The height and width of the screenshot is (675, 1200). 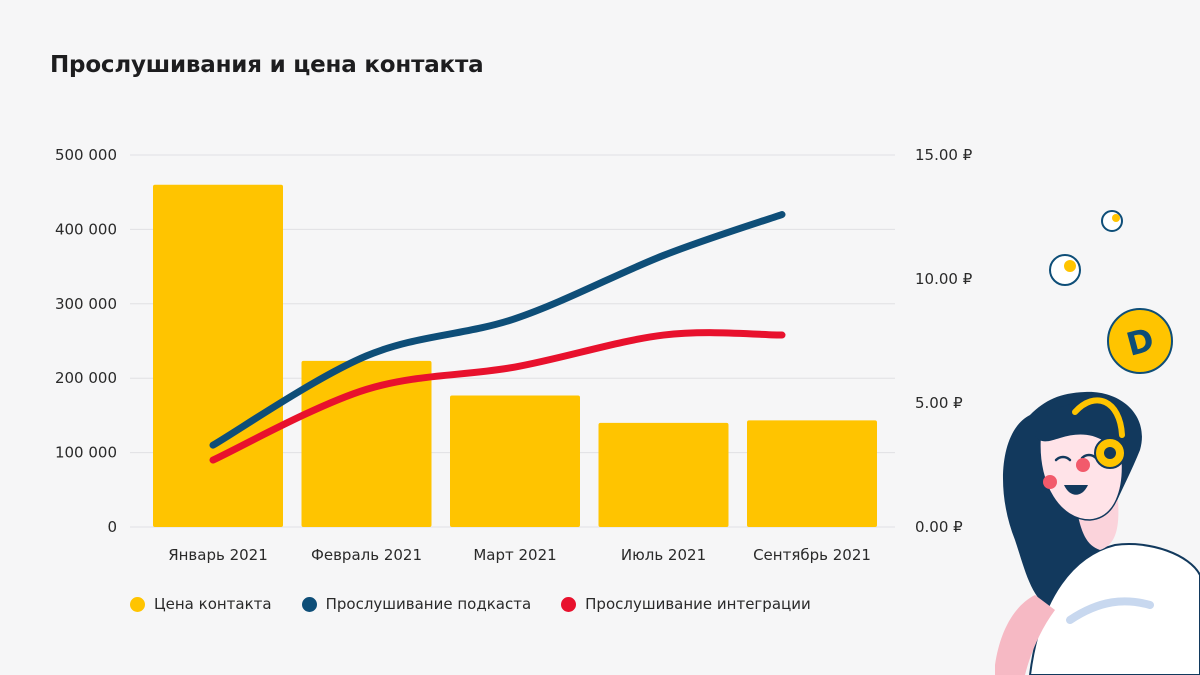 I want to click on legend-item-podcast: Прослушивание подкаста, so click(x=416, y=604).